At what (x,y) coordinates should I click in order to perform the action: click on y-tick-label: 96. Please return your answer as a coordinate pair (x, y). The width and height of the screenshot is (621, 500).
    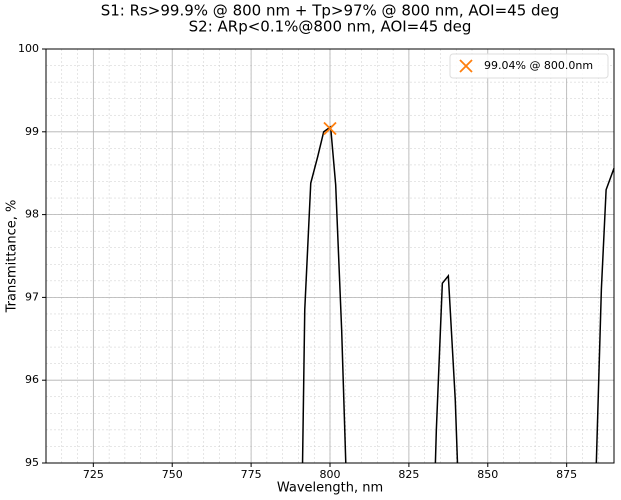
    Looking at the image, I should click on (32, 379).